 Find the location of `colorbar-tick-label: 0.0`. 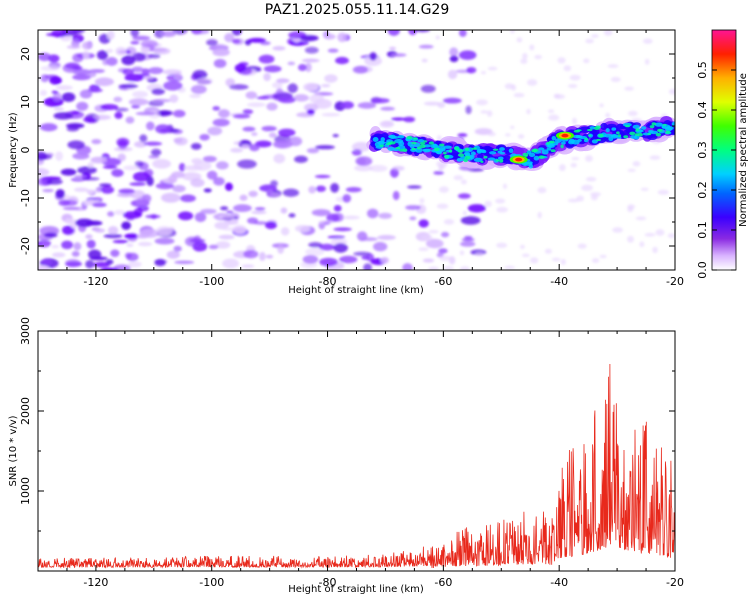

colorbar-tick-label: 0.0 is located at coordinates (702, 270).